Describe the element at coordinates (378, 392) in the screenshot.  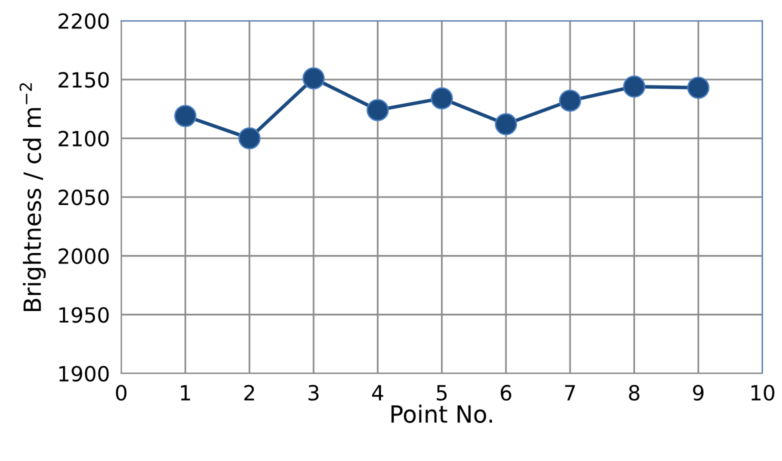
I see `x-tick-label: 4` at that location.